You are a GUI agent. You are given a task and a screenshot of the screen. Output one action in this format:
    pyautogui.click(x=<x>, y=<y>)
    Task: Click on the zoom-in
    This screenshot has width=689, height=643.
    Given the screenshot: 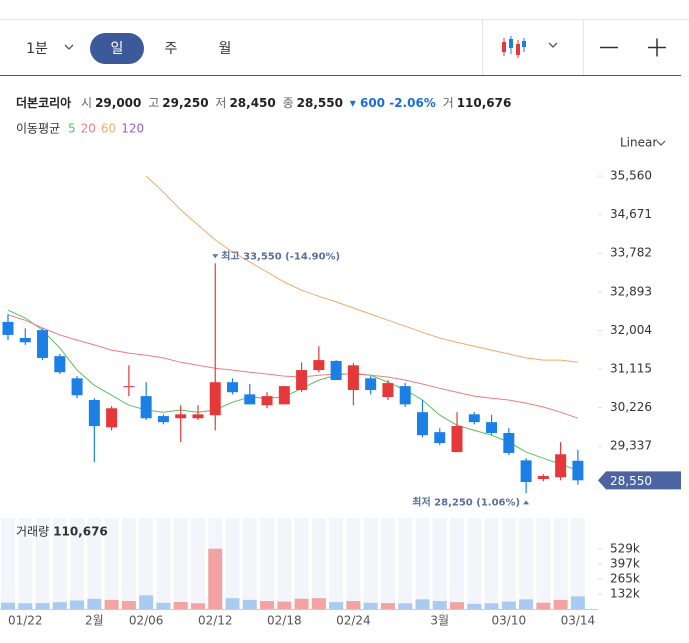 What is the action you would take?
    pyautogui.click(x=657, y=47)
    